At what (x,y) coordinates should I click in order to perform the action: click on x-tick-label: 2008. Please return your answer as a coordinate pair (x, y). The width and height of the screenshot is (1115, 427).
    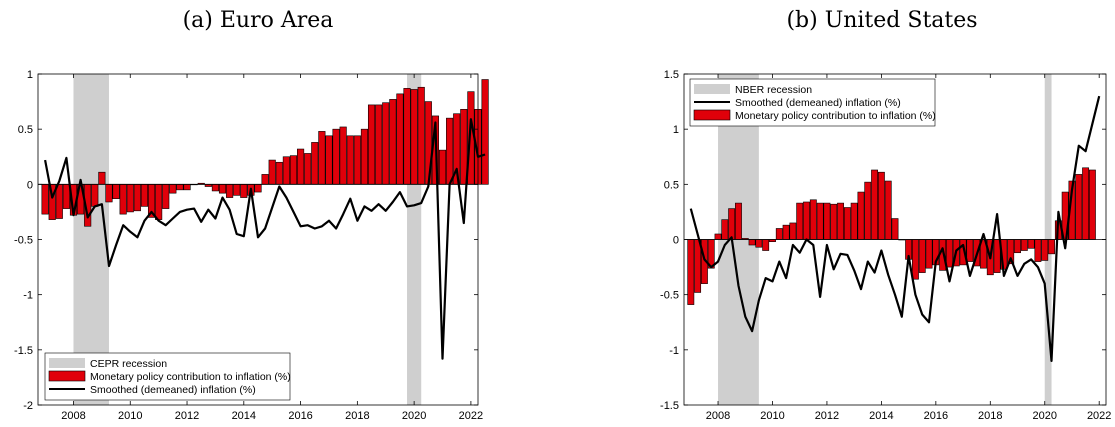
    Looking at the image, I should click on (718, 416).